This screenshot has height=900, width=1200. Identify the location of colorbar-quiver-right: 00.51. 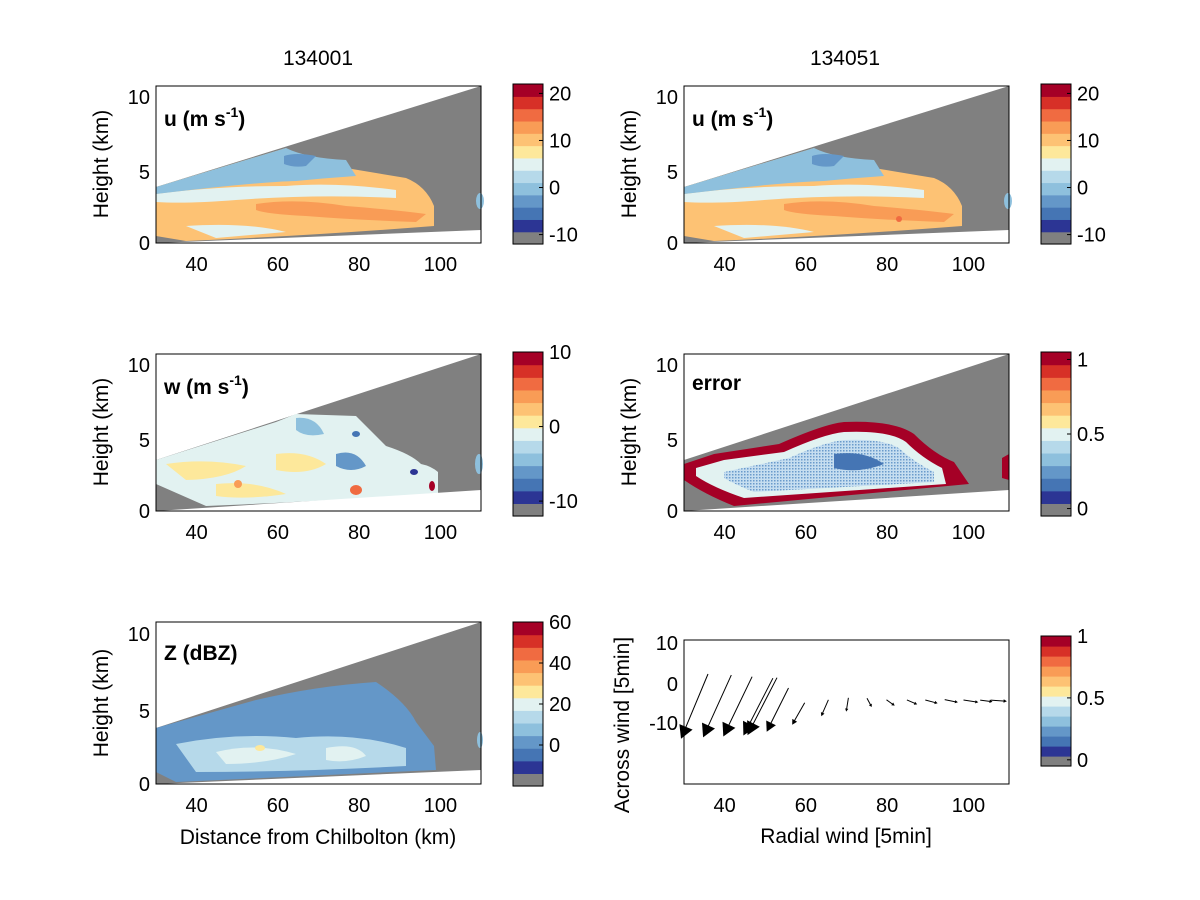
(1072, 699).